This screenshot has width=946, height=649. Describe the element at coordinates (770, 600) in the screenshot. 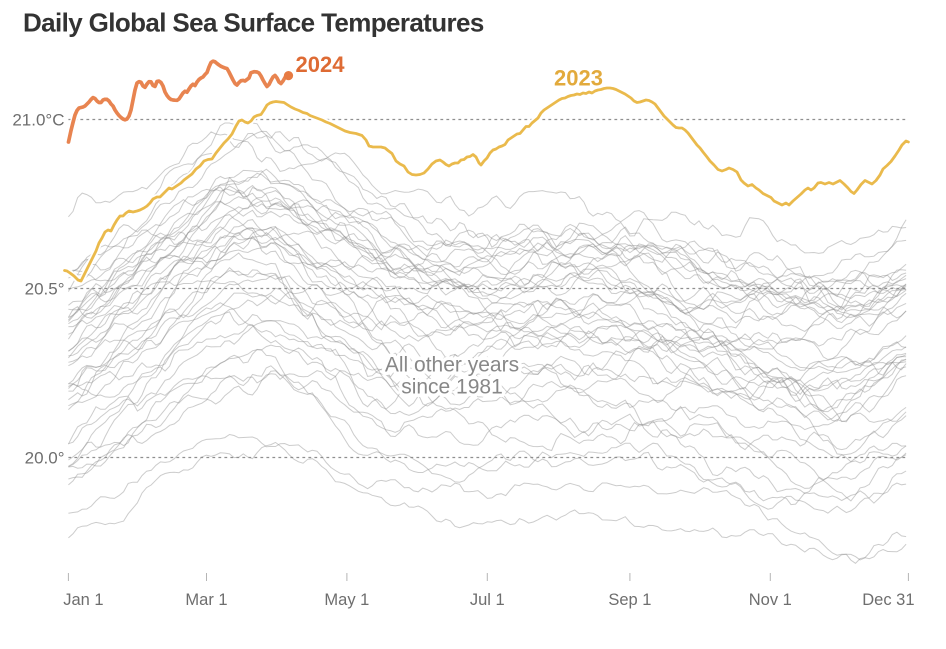

I see `svg-text: Nov 1` at that location.